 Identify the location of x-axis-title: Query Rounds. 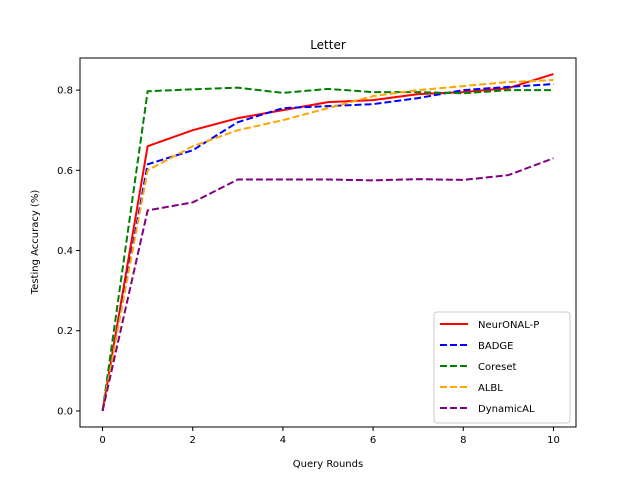
(328, 464).